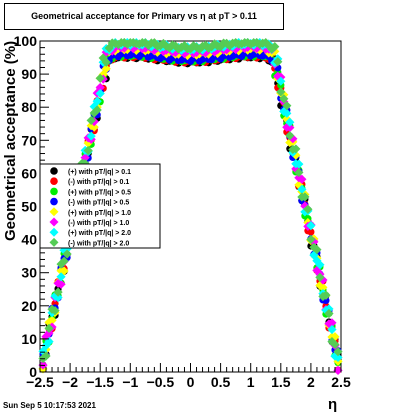 The image size is (400, 414). What do you see at coordinates (26, 41) in the screenshot?
I see `y-tick-label: 100` at bounding box center [26, 41].